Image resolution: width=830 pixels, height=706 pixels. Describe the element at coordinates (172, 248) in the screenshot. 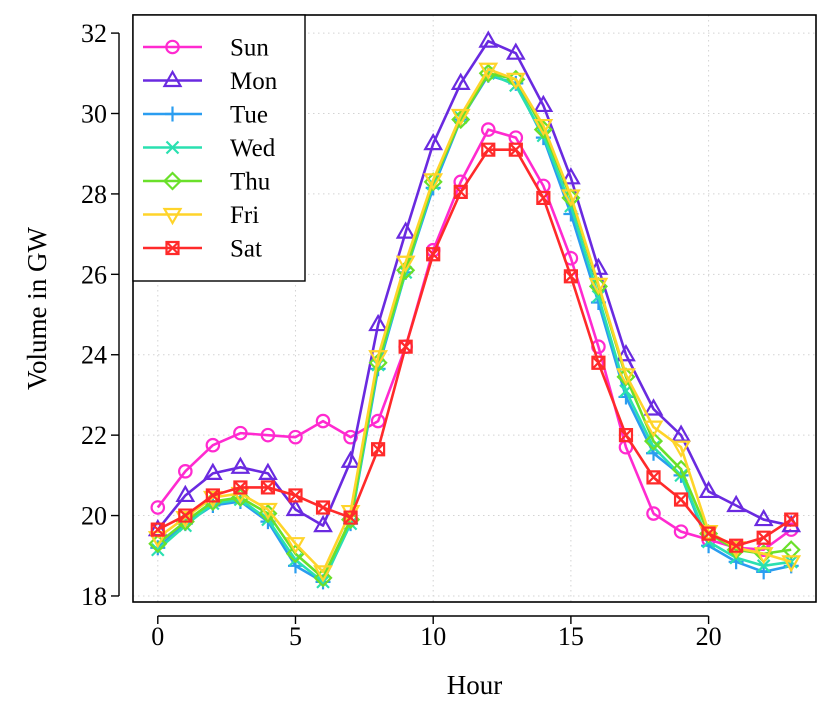

I see `legend-marker-sat` at that location.